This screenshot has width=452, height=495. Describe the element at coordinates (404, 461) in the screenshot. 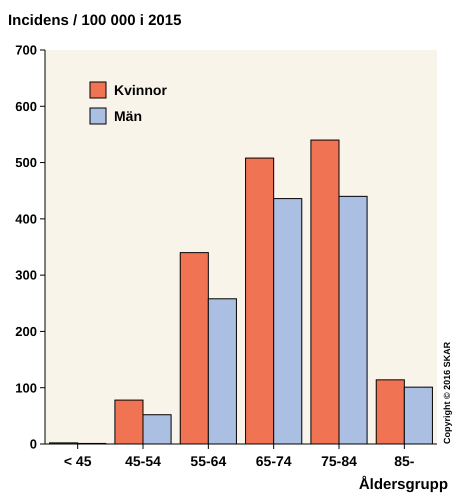

I see `x-tick-label: 85-` at that location.